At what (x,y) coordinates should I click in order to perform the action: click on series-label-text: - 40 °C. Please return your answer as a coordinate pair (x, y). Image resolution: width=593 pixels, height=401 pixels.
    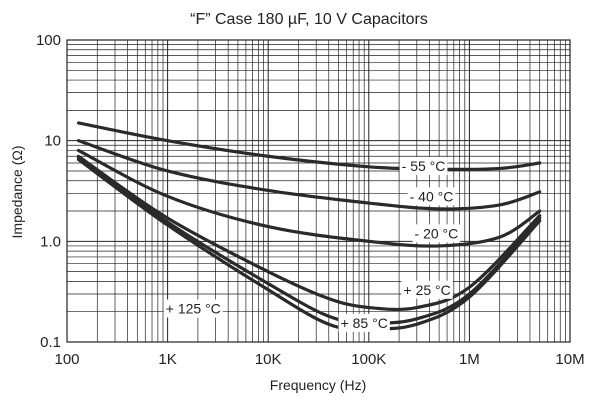
    Looking at the image, I should click on (432, 196).